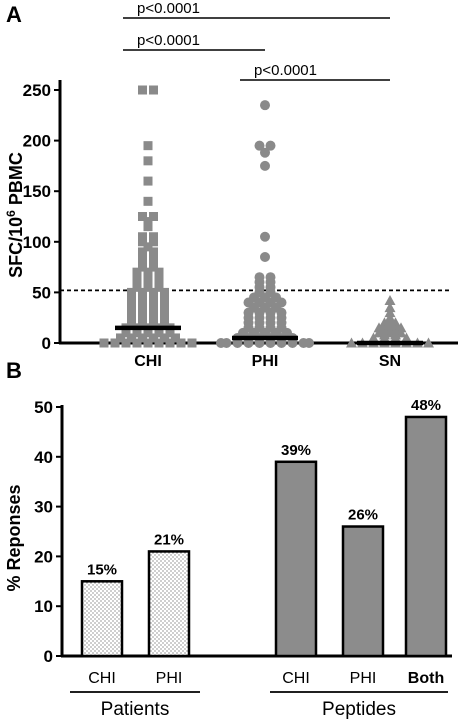 Image resolution: width=462 pixels, height=722 pixels. Describe the element at coordinates (43, 457) in the screenshot. I see `b-y-tick-label: 40` at that location.